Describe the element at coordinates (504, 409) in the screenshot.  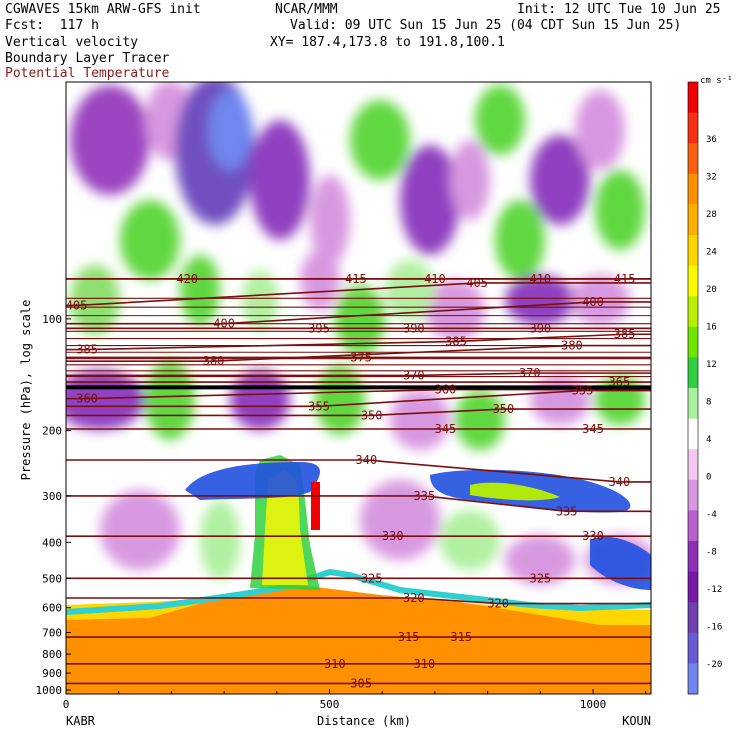
I see `theta-label-26: 350` at that location.